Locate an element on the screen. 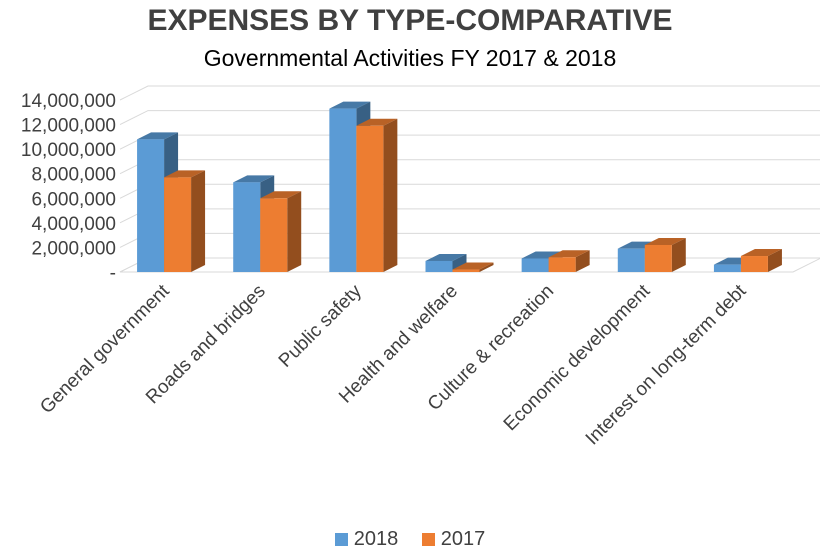  y-tick-label: - is located at coordinates (113, 273).